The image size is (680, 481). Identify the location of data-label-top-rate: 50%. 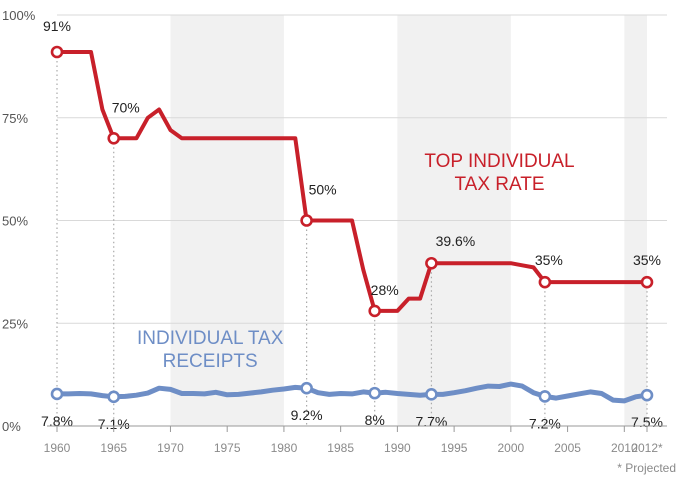
(323, 190).